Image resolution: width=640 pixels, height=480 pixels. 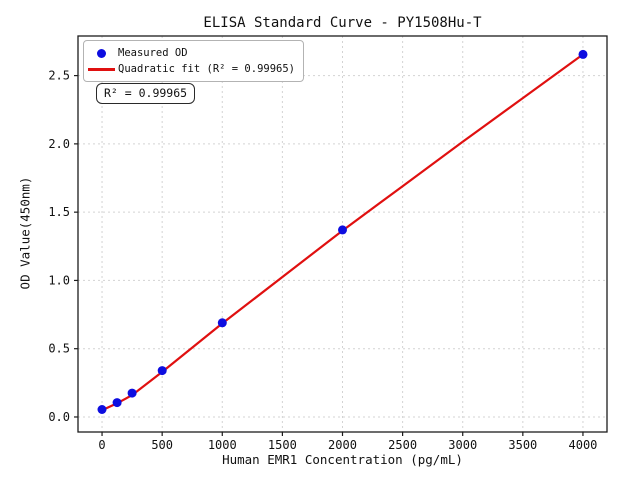 I want to click on legend: Measured OD Quadratic fit (R² = 0.99965), so click(x=194, y=61).